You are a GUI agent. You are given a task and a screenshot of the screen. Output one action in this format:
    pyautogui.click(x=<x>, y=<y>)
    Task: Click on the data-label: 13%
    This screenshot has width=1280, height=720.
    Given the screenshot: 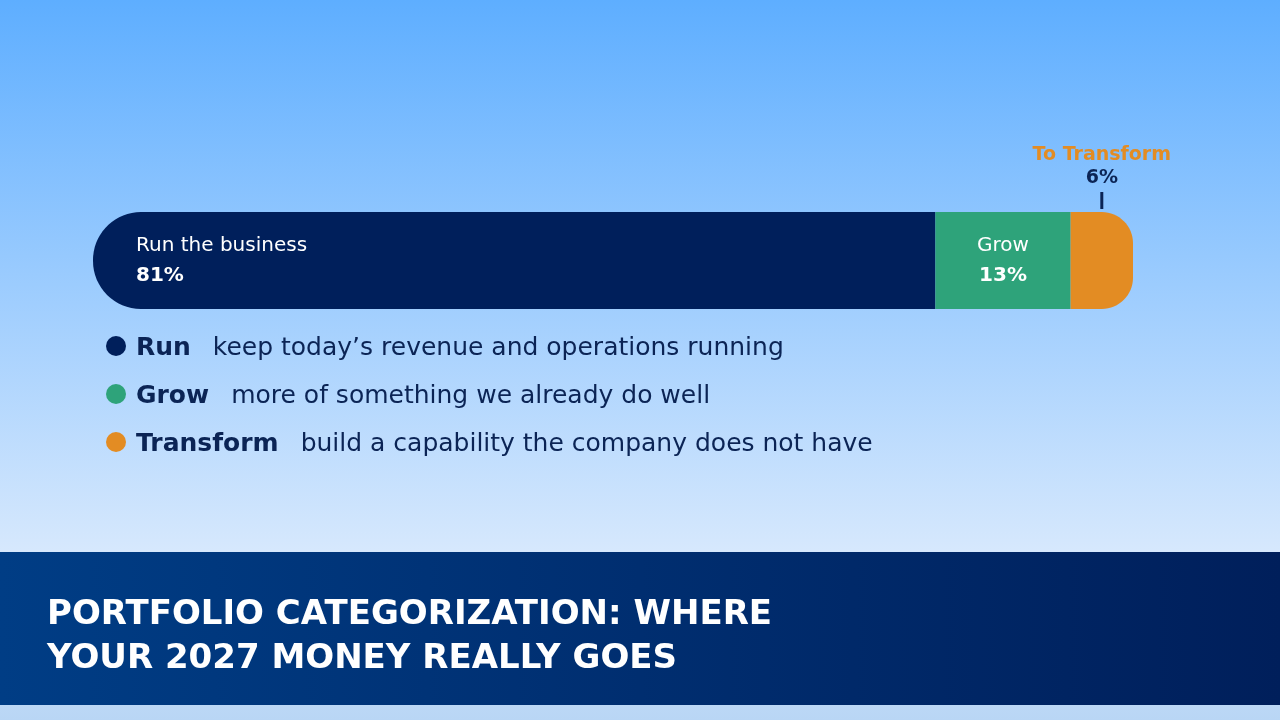 What is the action you would take?
    pyautogui.click(x=1003, y=274)
    